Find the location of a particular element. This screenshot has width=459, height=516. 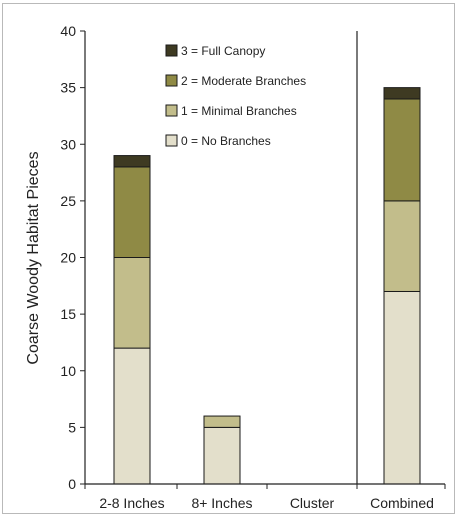

y-tick-labels: 0 5 10 15 20 25 30 35 40 is located at coordinates (72, 257).